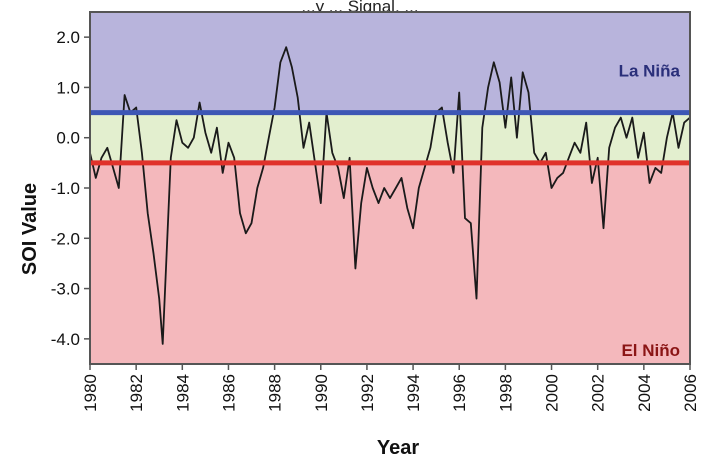 The height and width of the screenshot is (462, 712). I want to click on la-nina-label: La Niña, so click(650, 71).